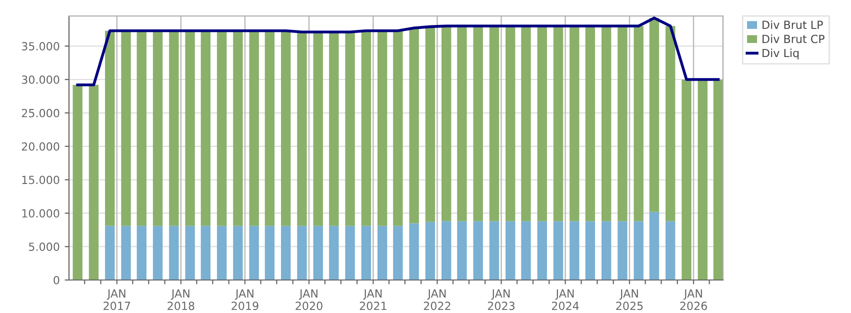 The height and width of the screenshot is (313, 851). I want to click on y-tick-label: 10.000, so click(41, 213).